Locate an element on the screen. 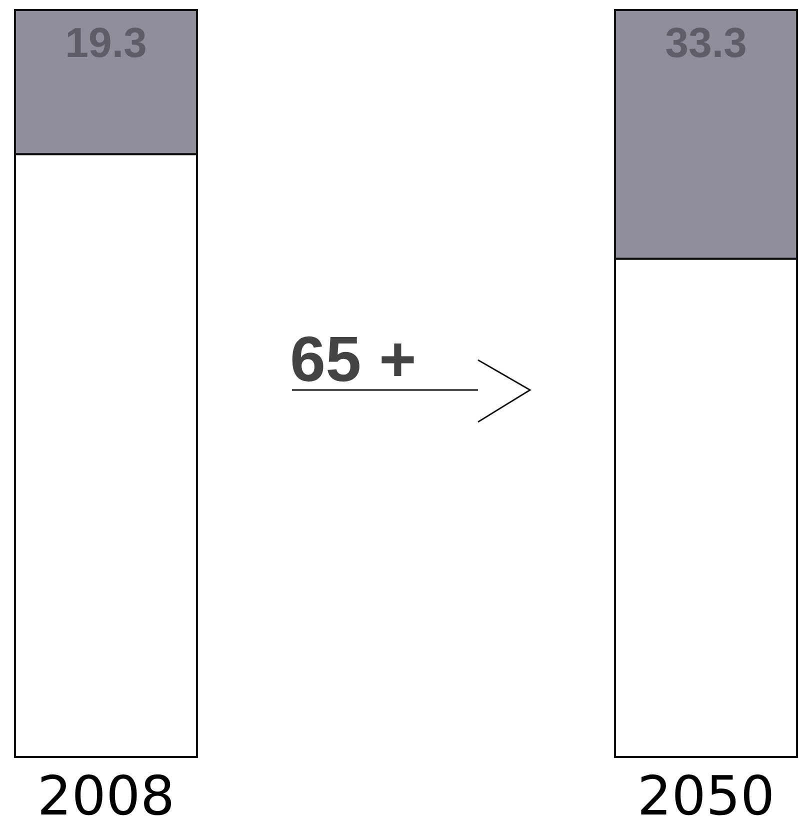 The image size is (799, 832). x-tick-label: 2050 is located at coordinates (706, 796).